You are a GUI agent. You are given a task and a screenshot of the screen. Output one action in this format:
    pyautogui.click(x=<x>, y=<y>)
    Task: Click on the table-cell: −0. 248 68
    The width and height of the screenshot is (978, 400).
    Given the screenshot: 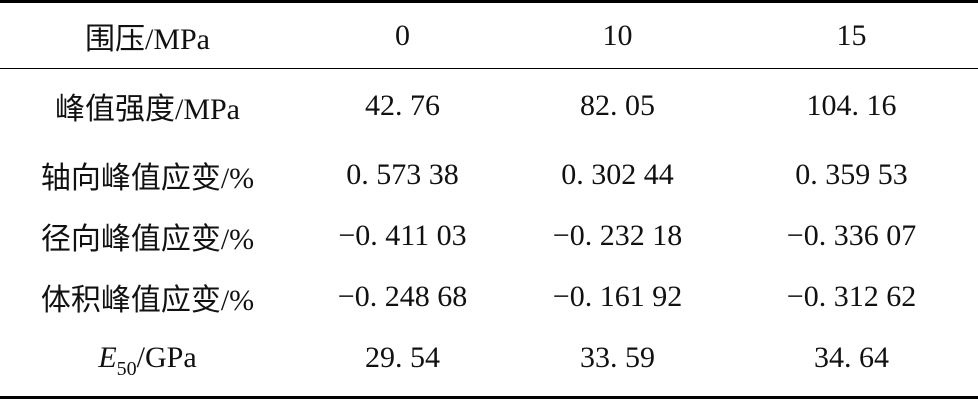 What is the action you would take?
    pyautogui.click(x=402, y=296)
    